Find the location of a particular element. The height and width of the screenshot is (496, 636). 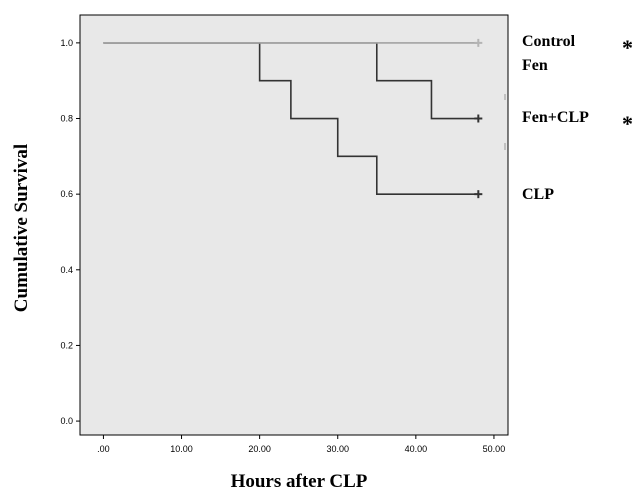

legend-label: CLP is located at coordinates (538, 194).